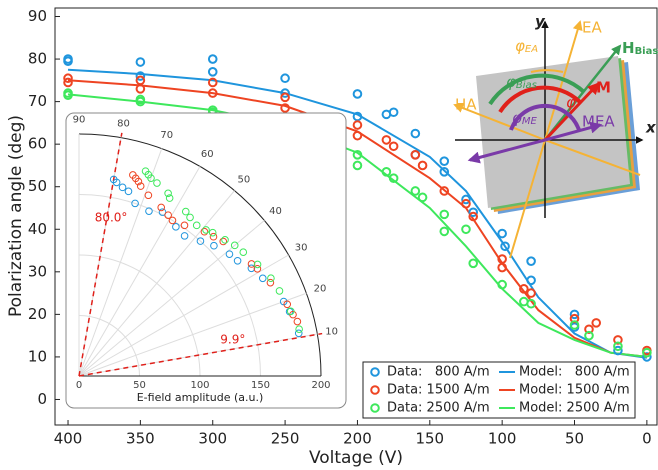 This screenshot has width=658, height=470. I want to click on label-main: H, so click(628, 48).